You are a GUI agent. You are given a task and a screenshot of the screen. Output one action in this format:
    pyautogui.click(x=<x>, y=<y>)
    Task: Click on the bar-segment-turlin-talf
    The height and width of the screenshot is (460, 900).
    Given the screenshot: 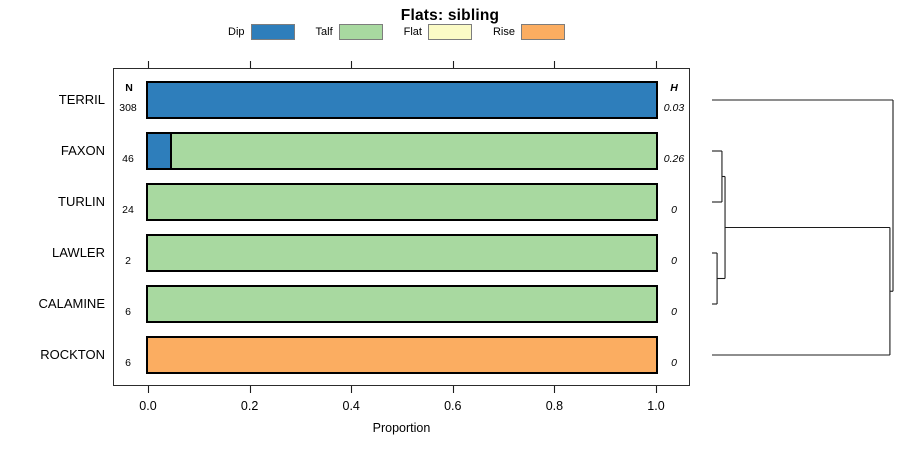 What is the action you would take?
    pyautogui.click(x=402, y=202)
    